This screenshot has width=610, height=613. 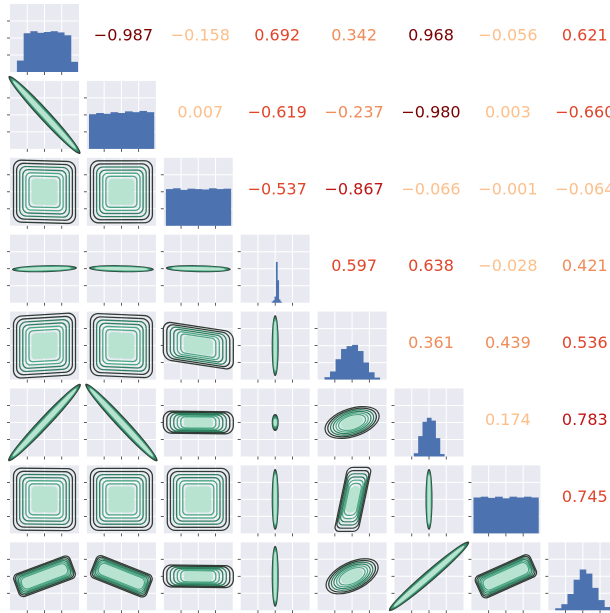 I want to click on correlation-label: −0.064, so click(x=582, y=188).